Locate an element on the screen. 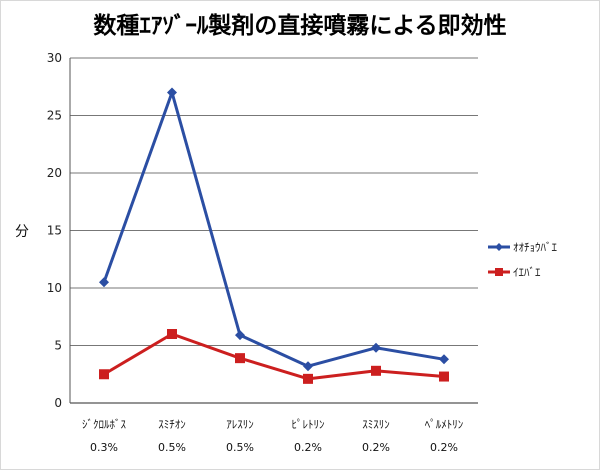 The width and height of the screenshot is (600, 470). y-axis-label: 分 is located at coordinates (22, 232).